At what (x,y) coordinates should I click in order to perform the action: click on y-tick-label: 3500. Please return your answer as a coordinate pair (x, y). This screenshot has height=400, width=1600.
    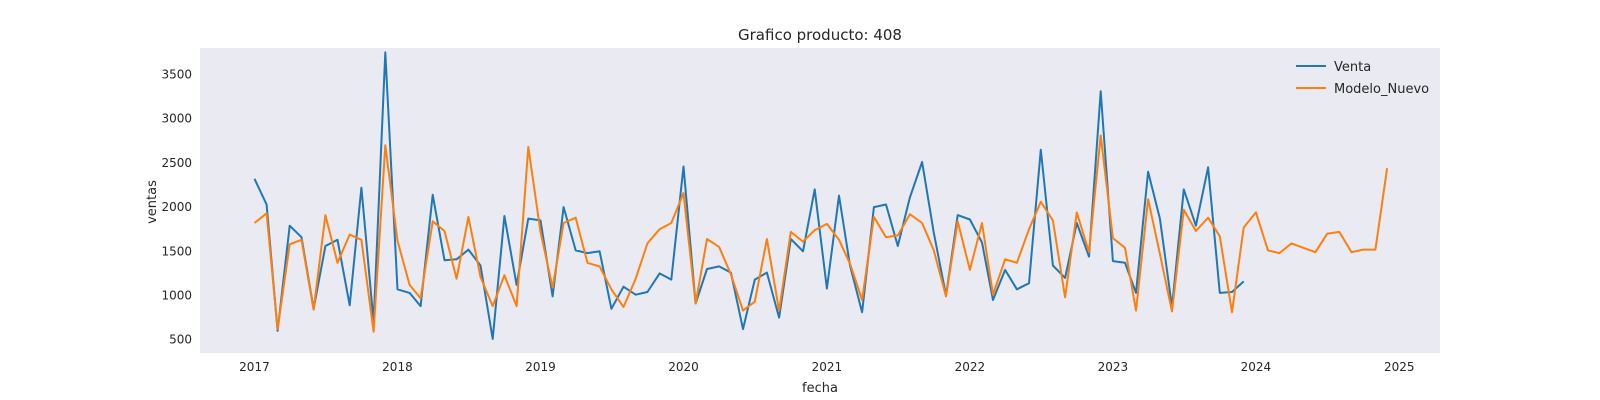
    Looking at the image, I should click on (176, 75).